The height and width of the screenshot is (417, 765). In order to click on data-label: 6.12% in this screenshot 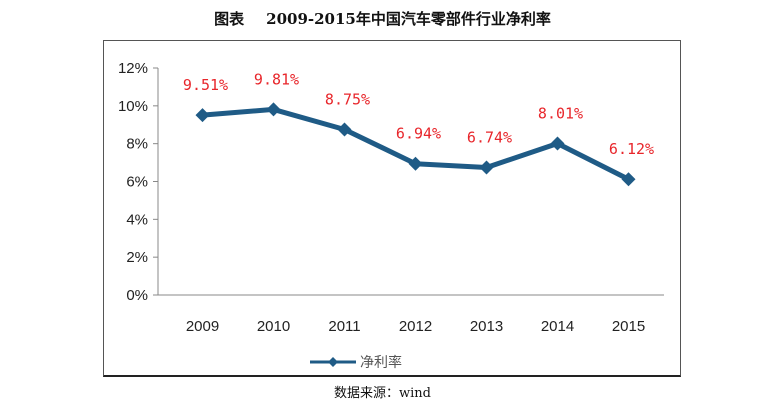, I will do `click(631, 149)`.